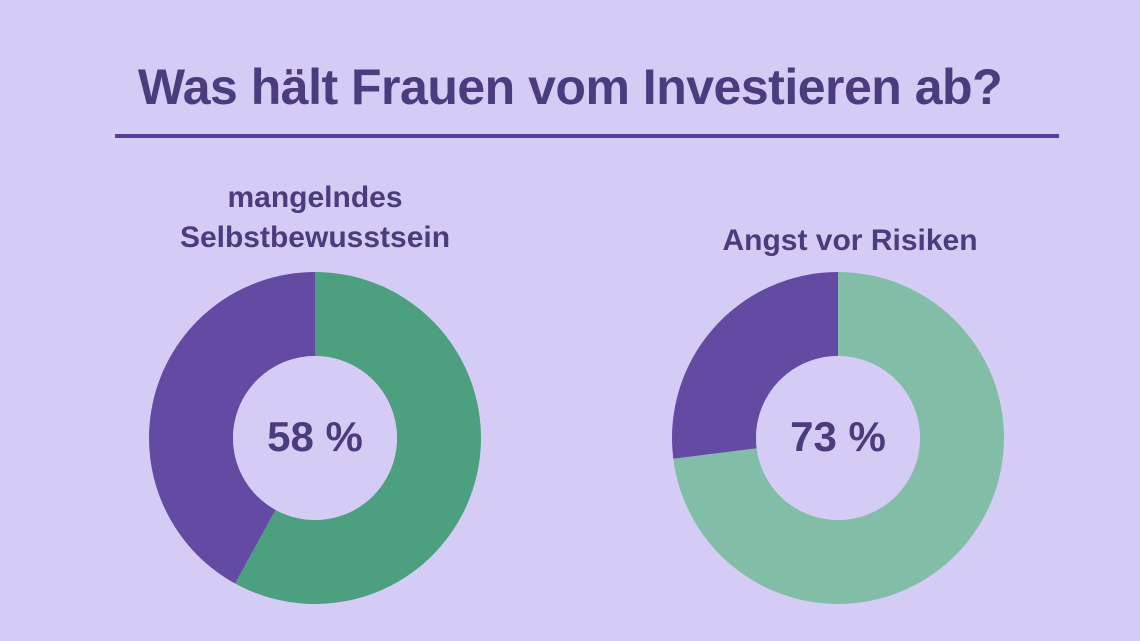 The width and height of the screenshot is (1140, 641). I want to click on chart-2-donut-hole, so click(838, 438).